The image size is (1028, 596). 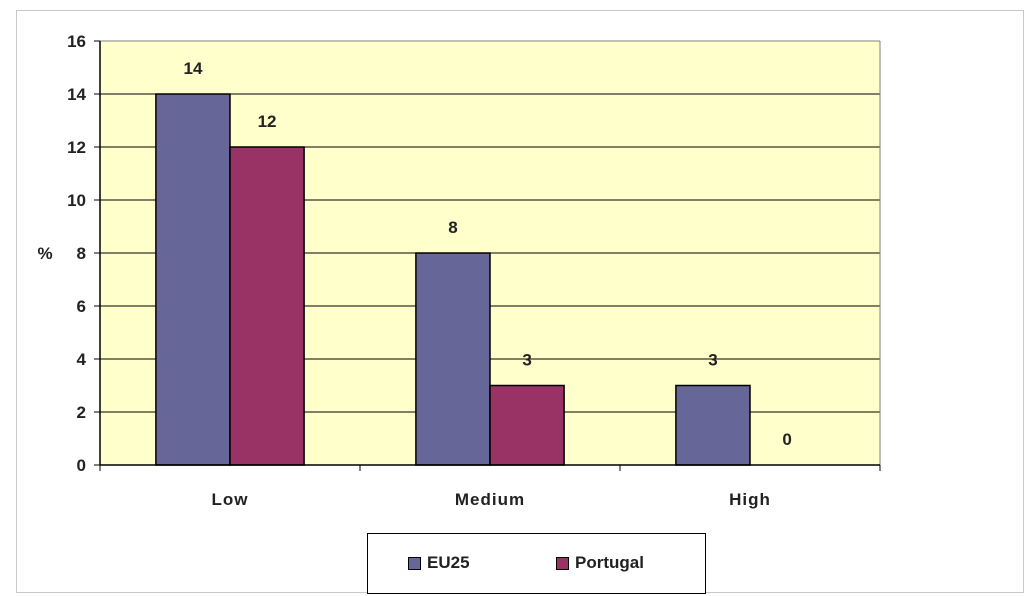 I want to click on legend-item-eu25: EU25, so click(x=439, y=563).